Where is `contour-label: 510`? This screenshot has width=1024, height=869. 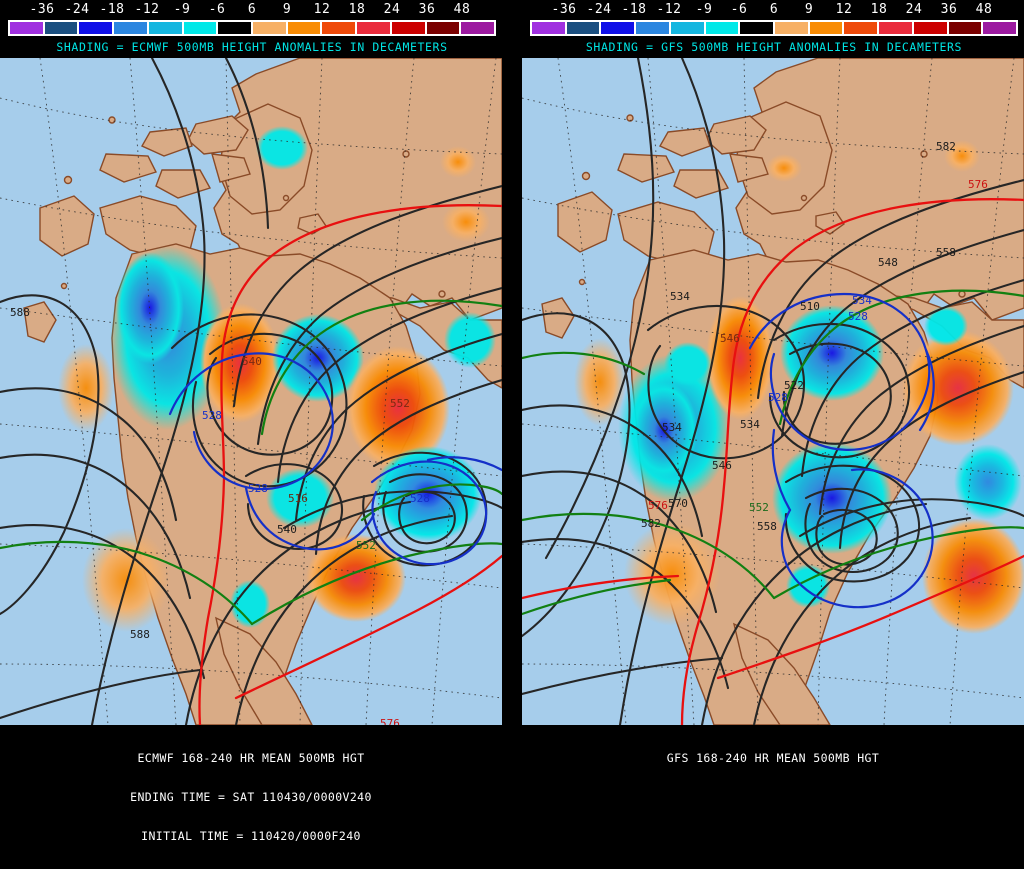
contour-label: 510 is located at coordinates (810, 306).